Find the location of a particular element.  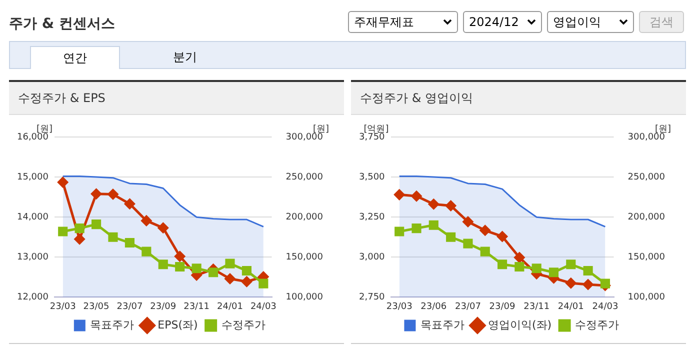

legend-label: EPS(좌) is located at coordinates (178, 325).